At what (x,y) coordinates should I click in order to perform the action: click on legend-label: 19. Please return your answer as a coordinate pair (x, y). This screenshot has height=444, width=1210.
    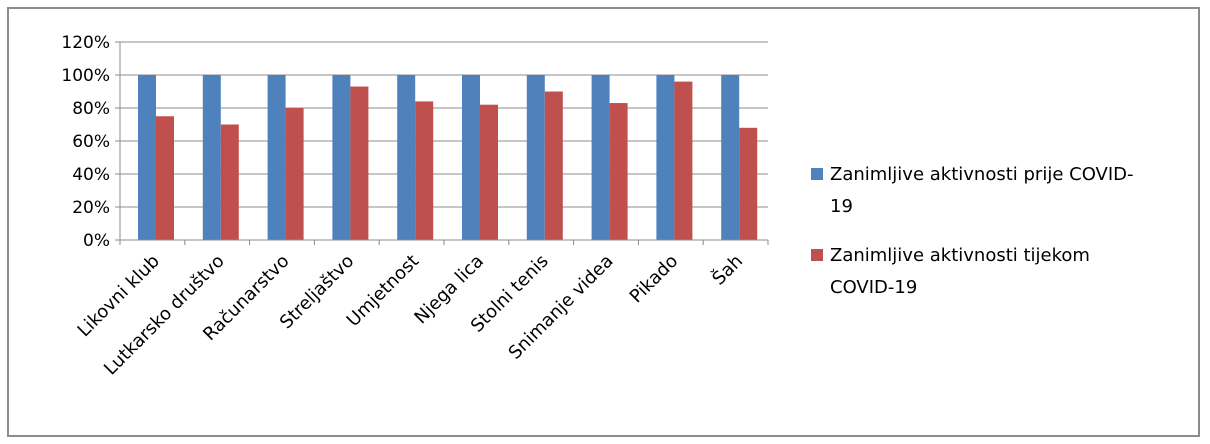
    Looking at the image, I should click on (841, 206).